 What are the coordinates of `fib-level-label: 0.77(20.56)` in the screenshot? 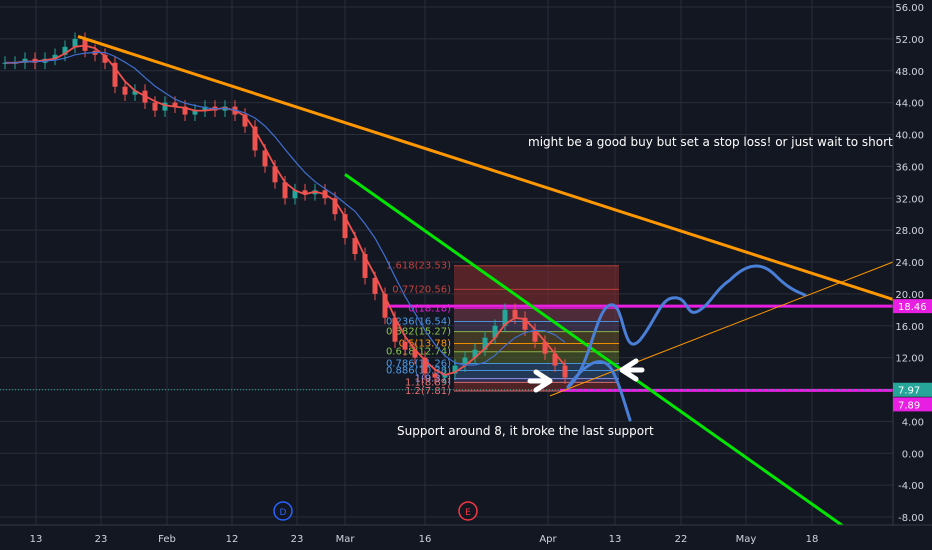 It's located at (421, 289).